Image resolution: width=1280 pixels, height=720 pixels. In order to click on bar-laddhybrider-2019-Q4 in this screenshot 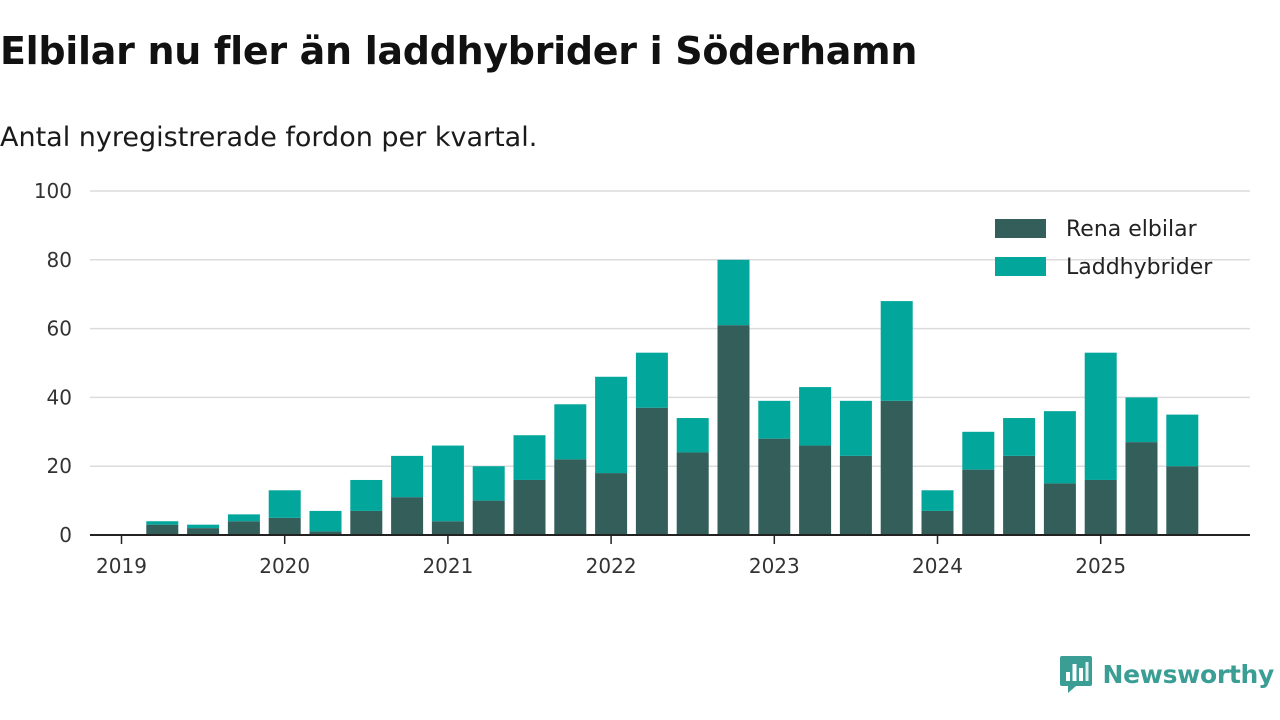, I will do `click(243, 518)`.